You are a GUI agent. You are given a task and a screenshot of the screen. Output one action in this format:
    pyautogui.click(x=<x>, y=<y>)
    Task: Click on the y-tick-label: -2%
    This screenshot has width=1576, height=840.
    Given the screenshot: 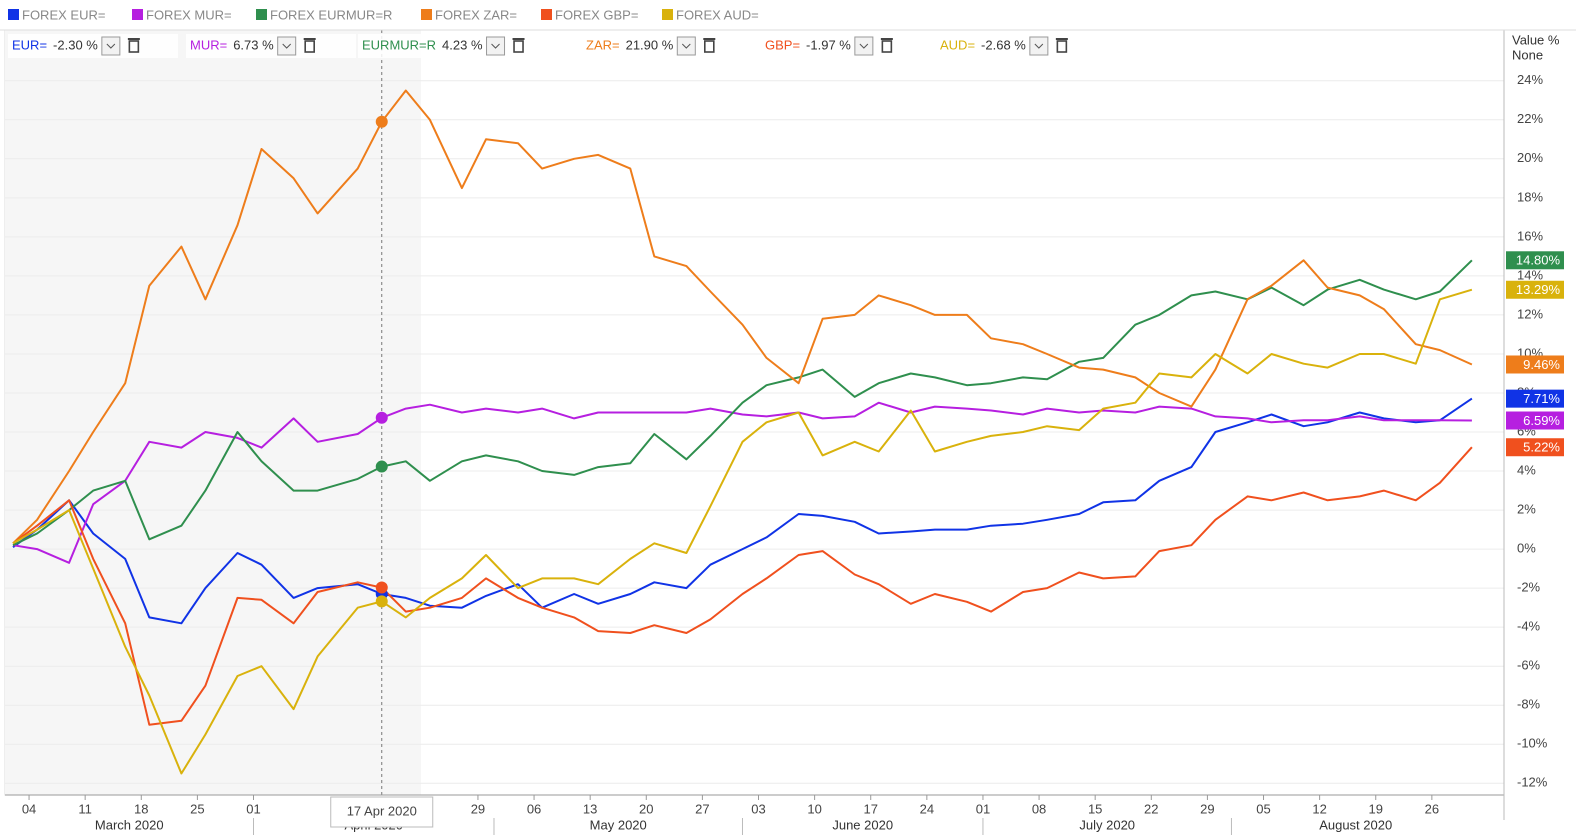 What is the action you would take?
    pyautogui.click(x=1529, y=587)
    